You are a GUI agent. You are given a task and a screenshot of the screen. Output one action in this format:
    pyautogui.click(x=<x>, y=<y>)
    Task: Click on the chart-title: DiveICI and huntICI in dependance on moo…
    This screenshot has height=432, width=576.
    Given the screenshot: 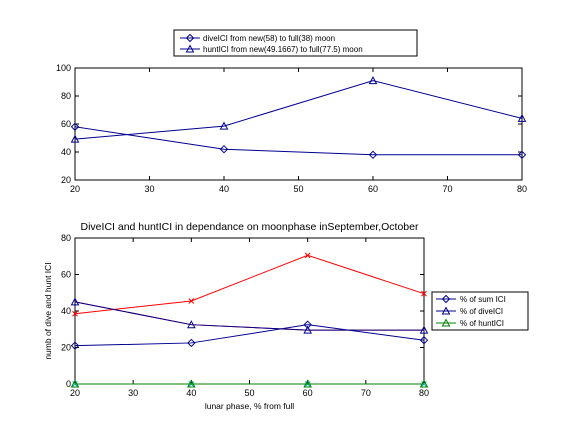 What is the action you would take?
    pyautogui.click(x=250, y=227)
    